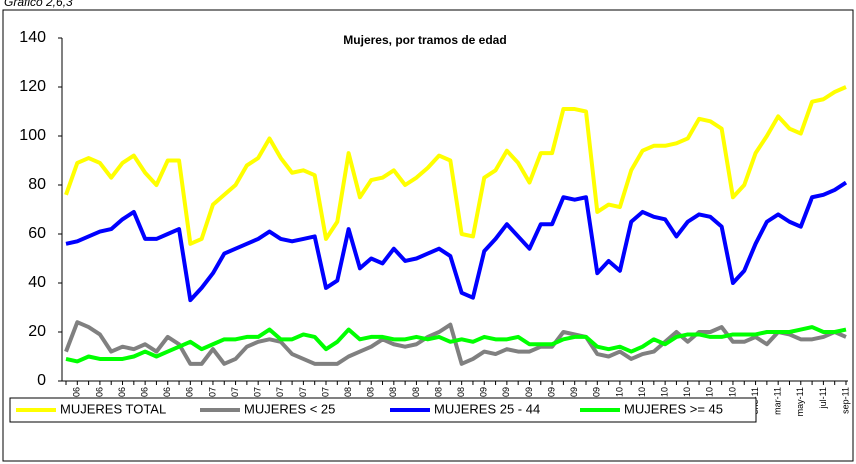 Image resolution: width=856 pixels, height=464 pixels. What do you see at coordinates (37, 233) in the screenshot?
I see `y-tick-label: 60` at bounding box center [37, 233].